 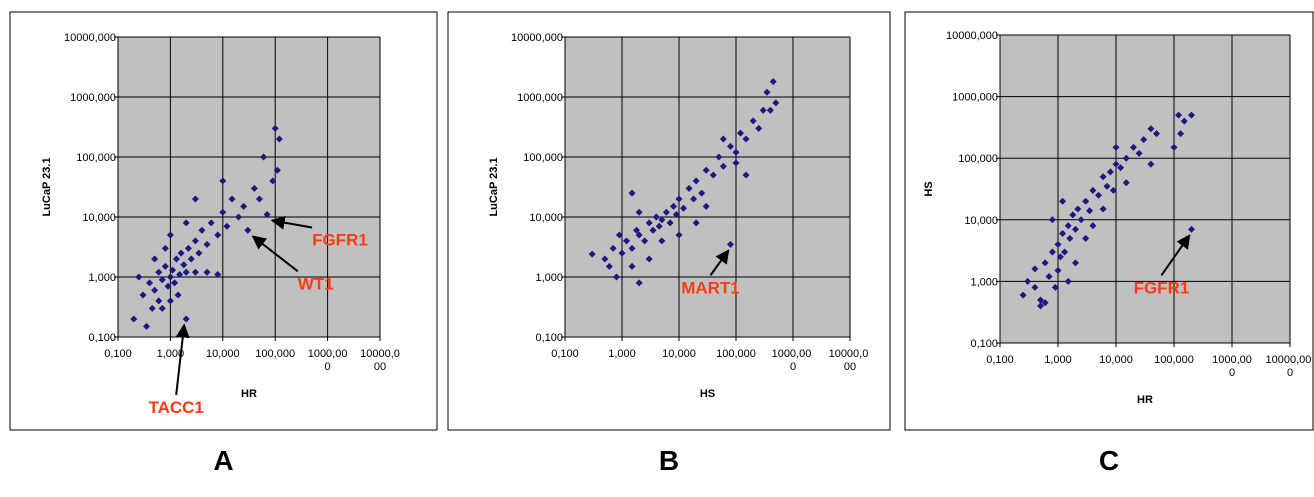 What do you see at coordinates (99, 218) in the screenshot?
I see `y-tick-label: 10,000` at bounding box center [99, 218].